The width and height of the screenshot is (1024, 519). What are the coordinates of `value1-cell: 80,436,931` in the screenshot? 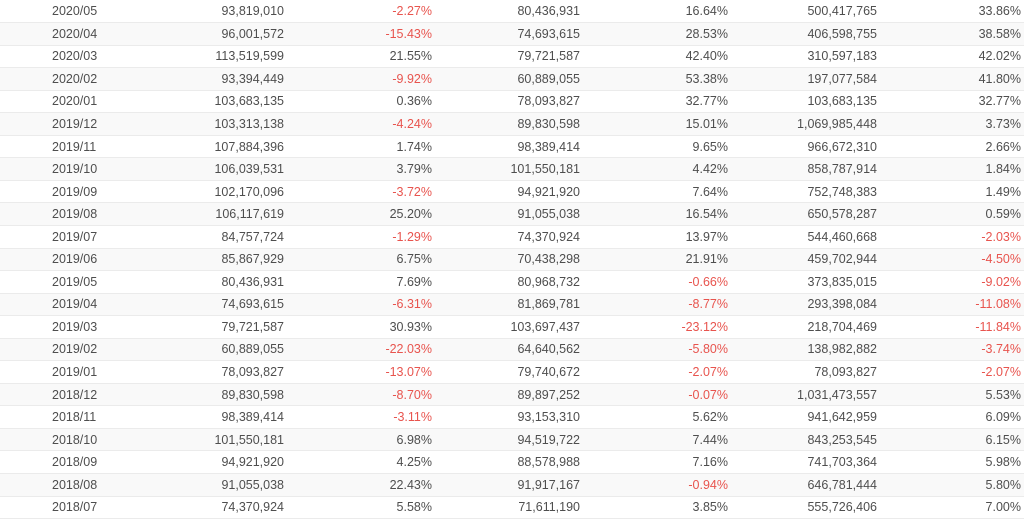 It's located at (213, 282).